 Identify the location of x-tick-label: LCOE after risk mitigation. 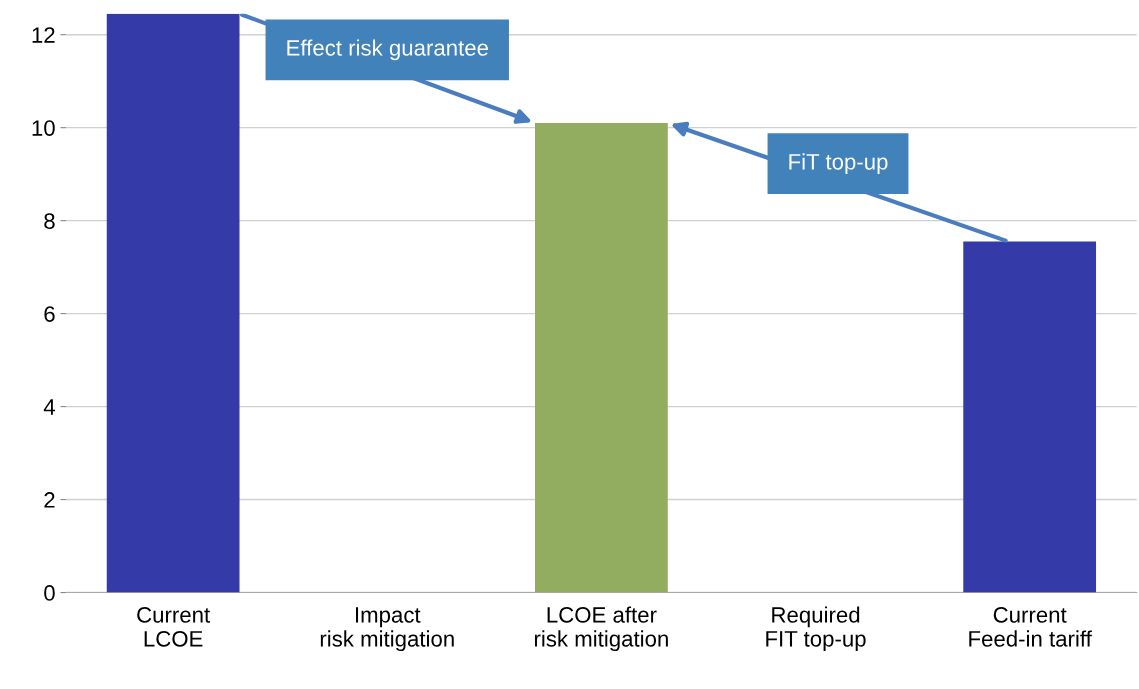
(601, 629).